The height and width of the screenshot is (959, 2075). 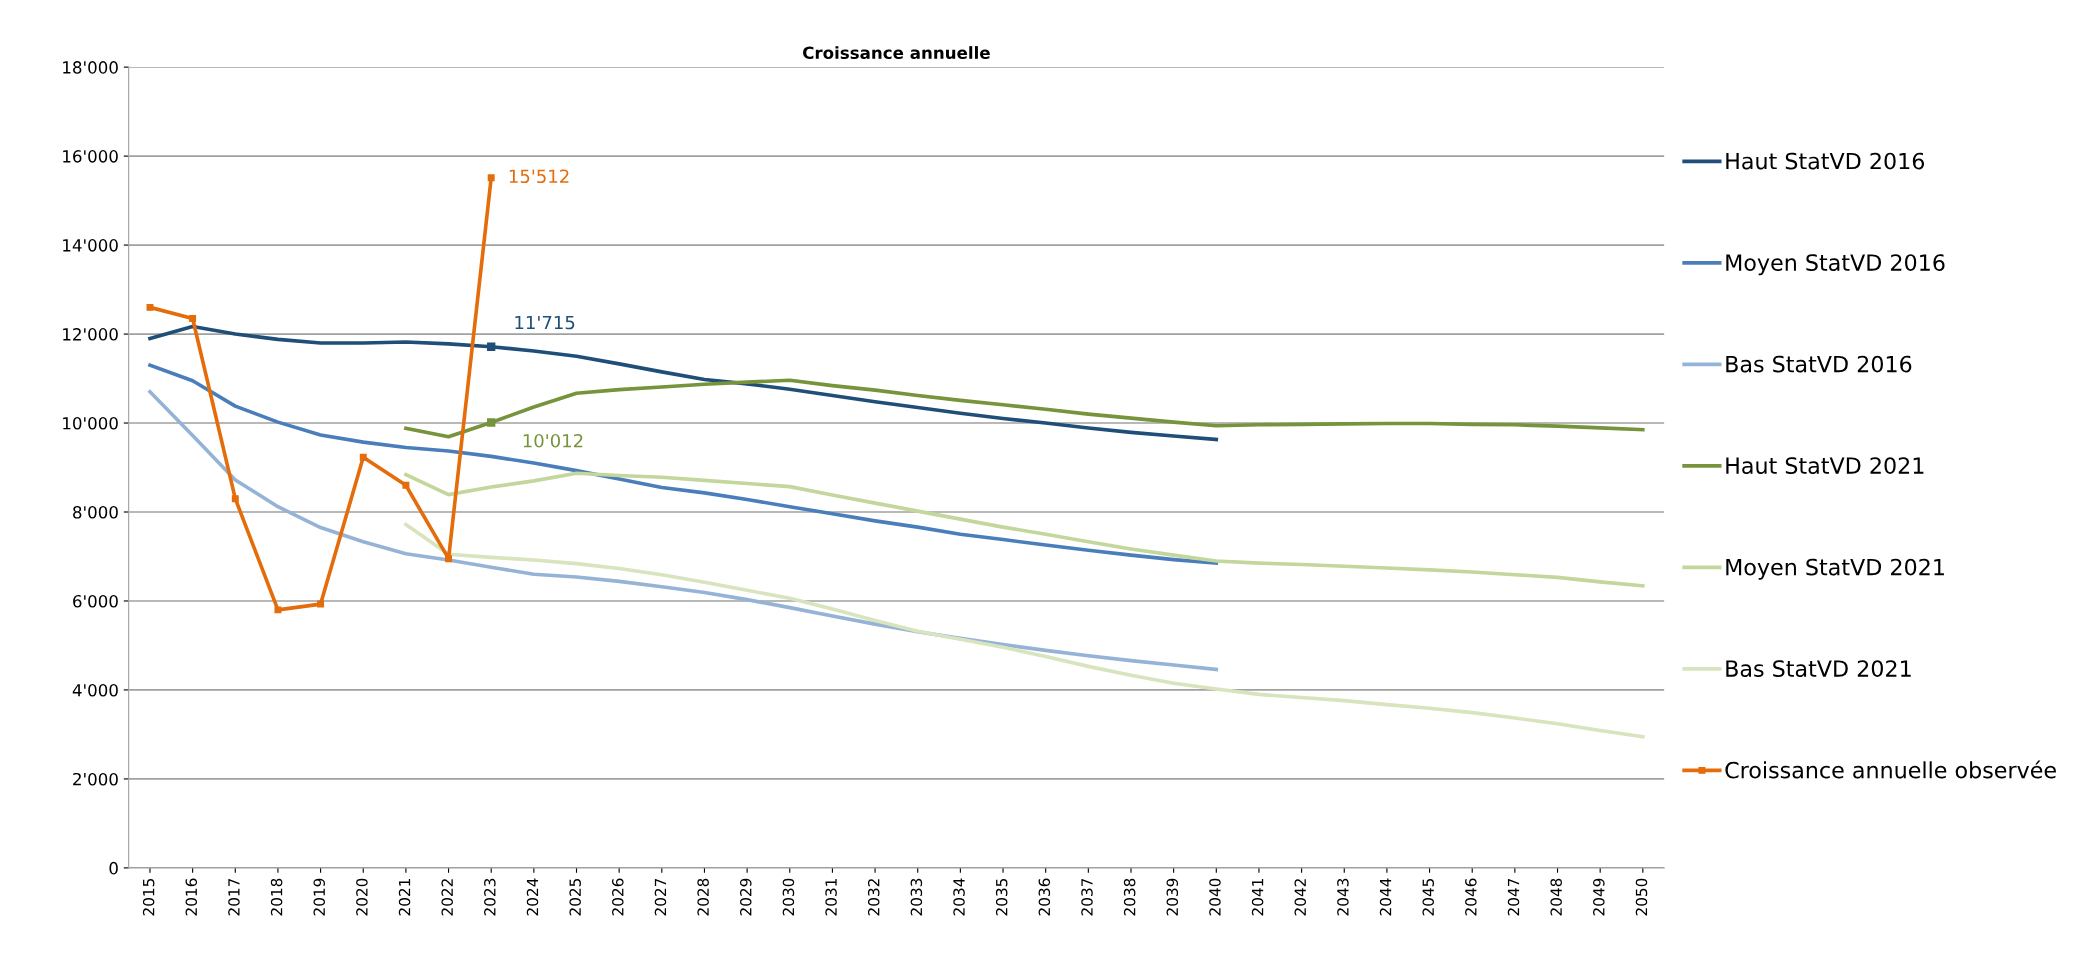 I want to click on y-tick-label: 12'000, so click(x=90, y=334).